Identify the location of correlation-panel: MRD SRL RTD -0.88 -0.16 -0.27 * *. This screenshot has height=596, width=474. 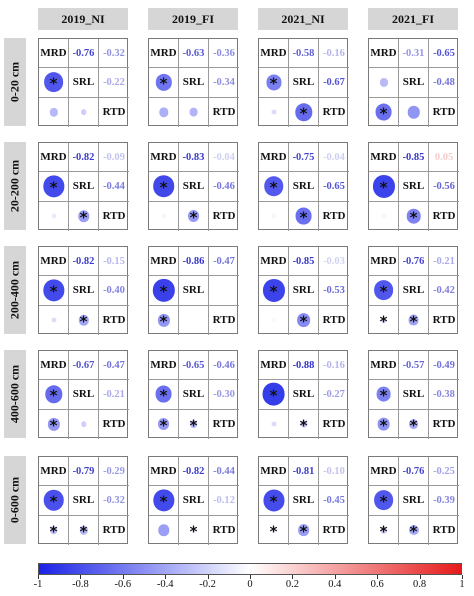
(303, 394).